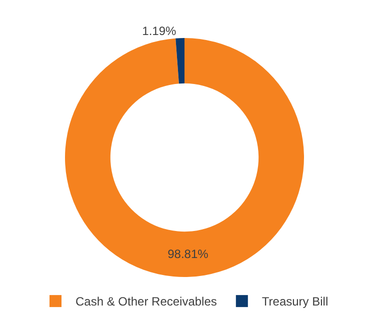 The width and height of the screenshot is (369, 326). Describe the element at coordinates (159, 31) in the screenshot. I see `data-label: 1.19%` at that location.